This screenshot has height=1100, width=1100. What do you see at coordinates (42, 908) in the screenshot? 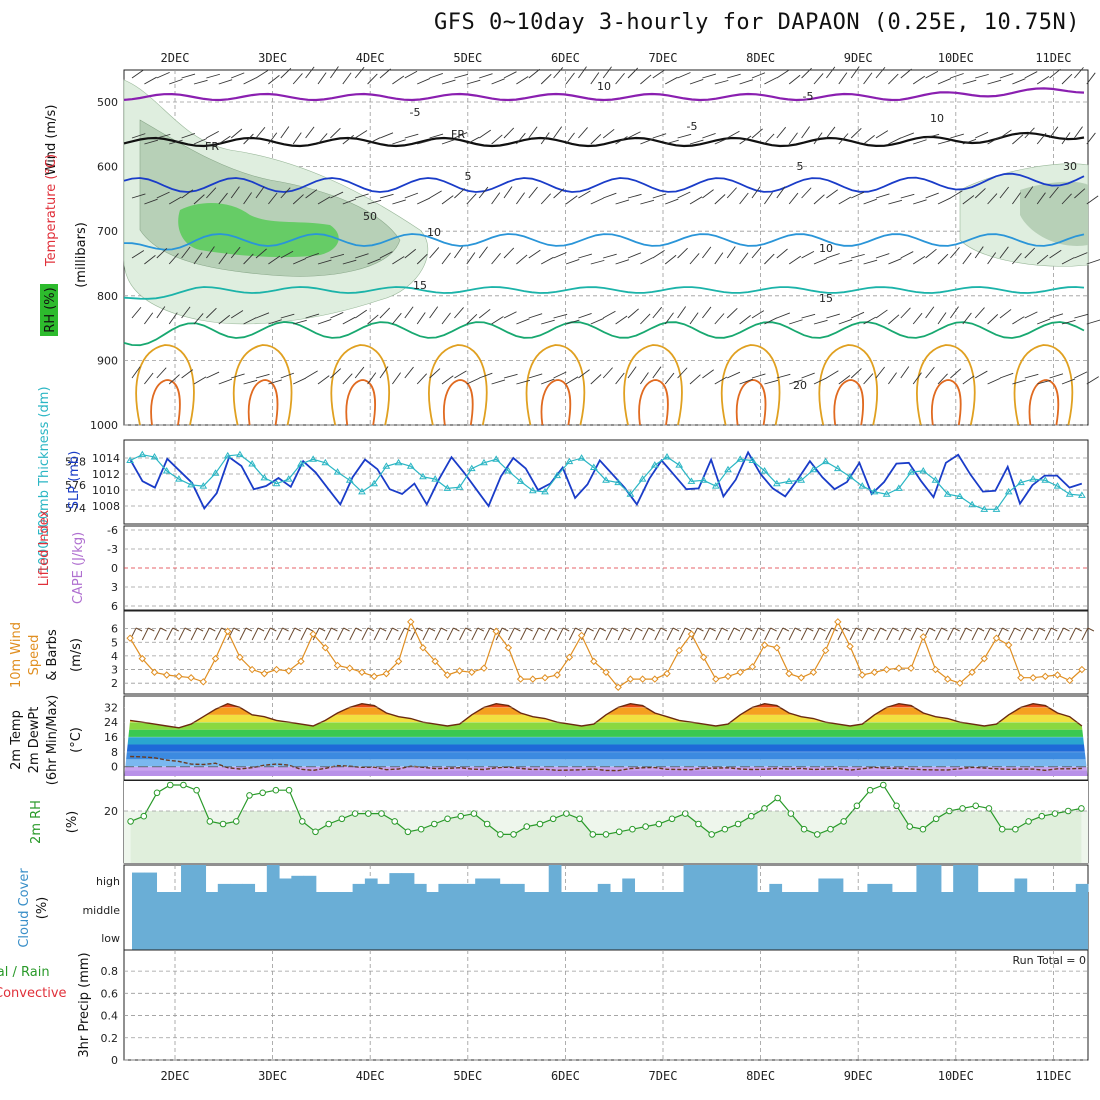
I see `cloud-label-2: (%)` at bounding box center [42, 908].